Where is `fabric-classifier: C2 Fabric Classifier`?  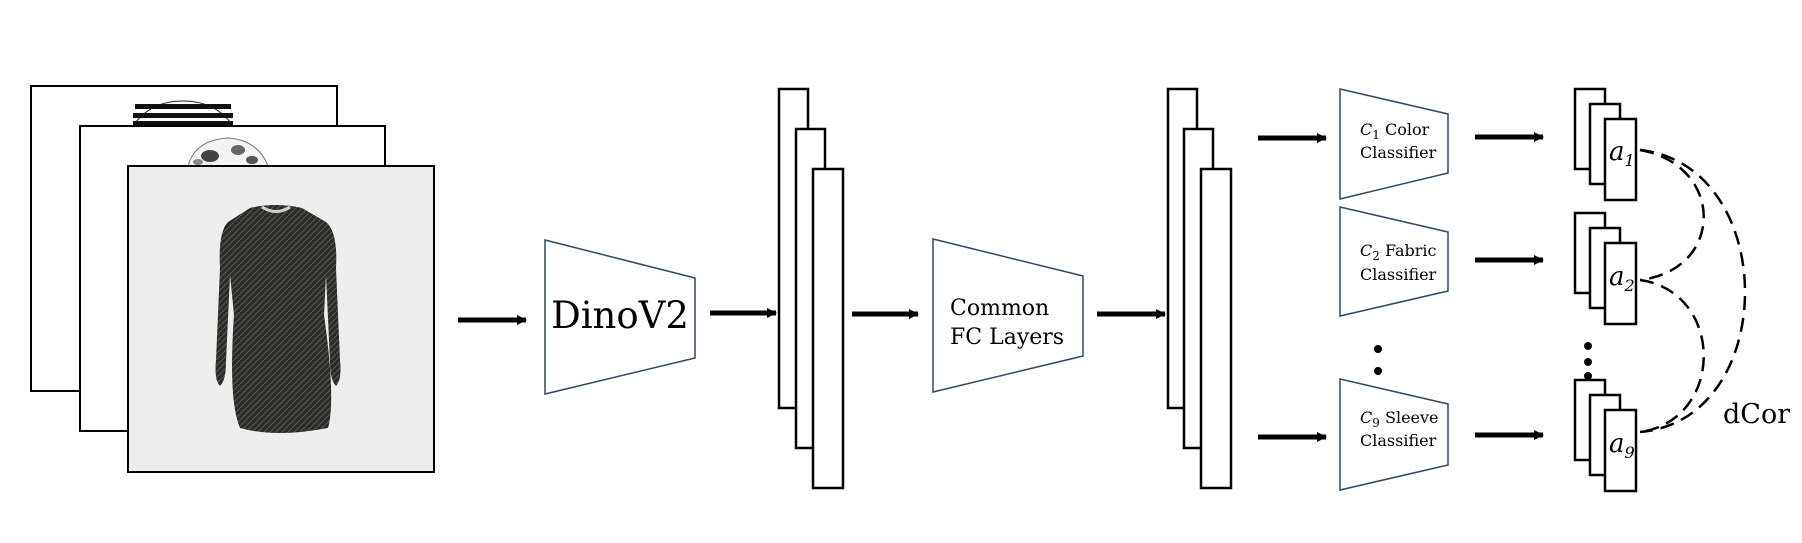 fabric-classifier: C2 Fabric Classifier is located at coordinates (1394, 261).